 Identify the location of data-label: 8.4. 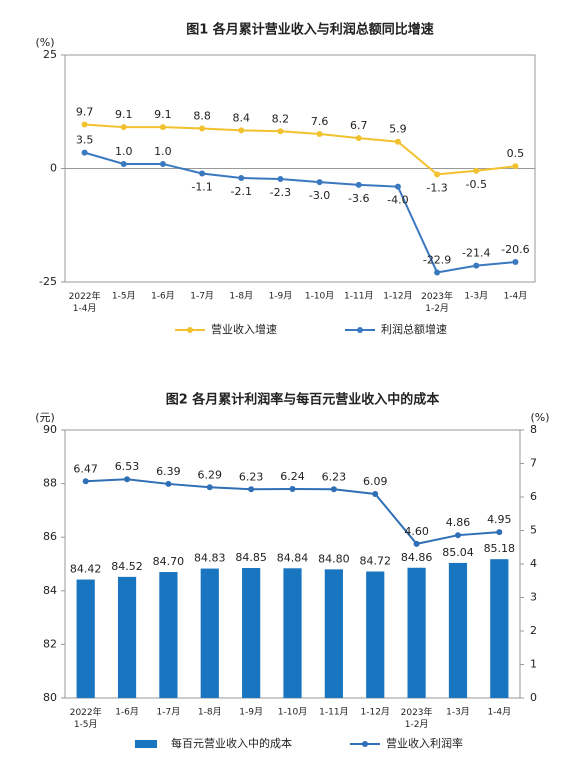
(242, 117).